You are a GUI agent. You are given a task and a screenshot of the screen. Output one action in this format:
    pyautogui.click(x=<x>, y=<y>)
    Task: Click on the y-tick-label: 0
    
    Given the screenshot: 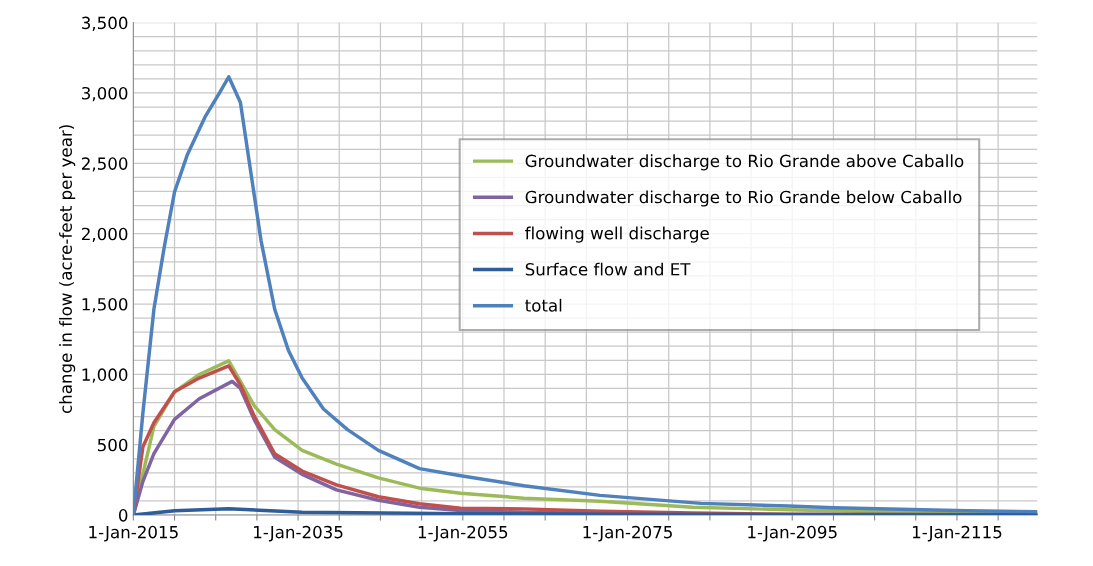 What is the action you would take?
    pyautogui.click(x=123, y=515)
    